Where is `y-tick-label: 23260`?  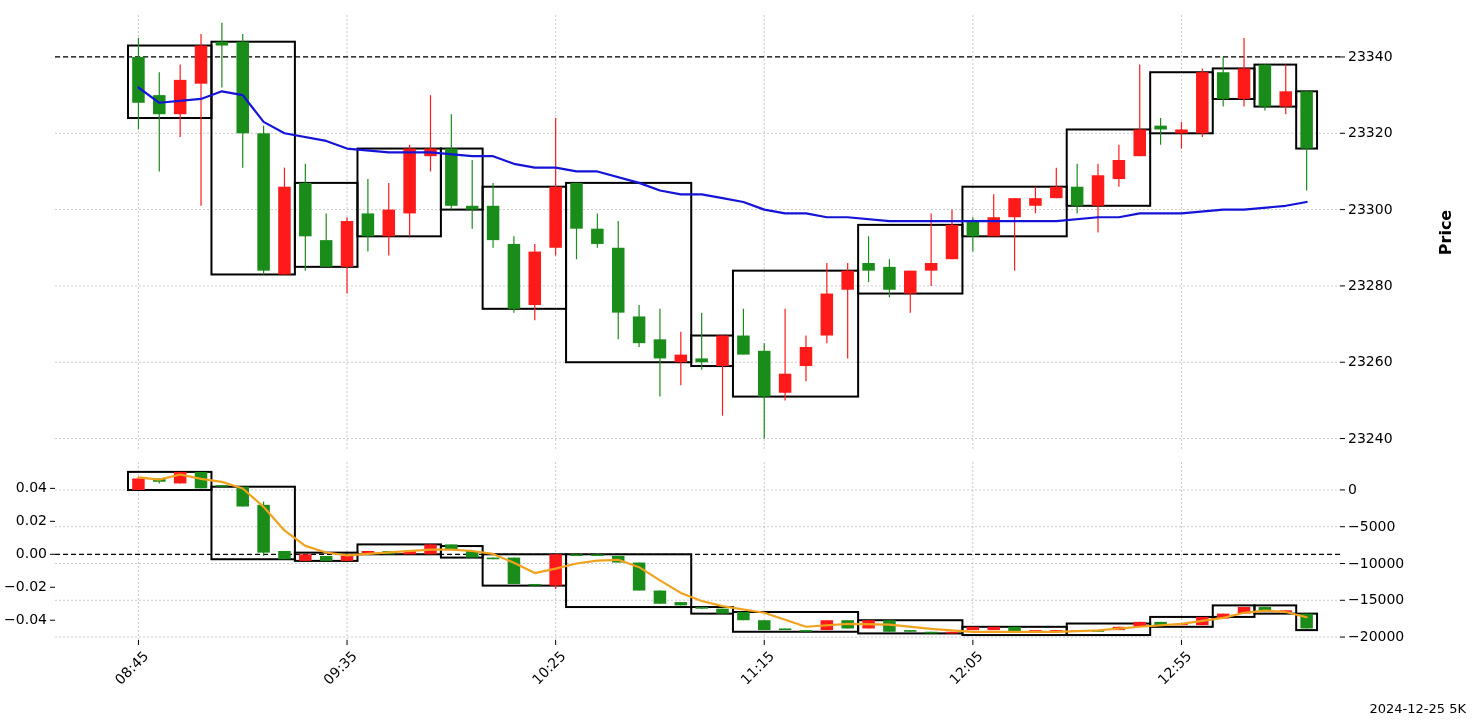
y-tick-label: 23260 is located at coordinates (1370, 361).